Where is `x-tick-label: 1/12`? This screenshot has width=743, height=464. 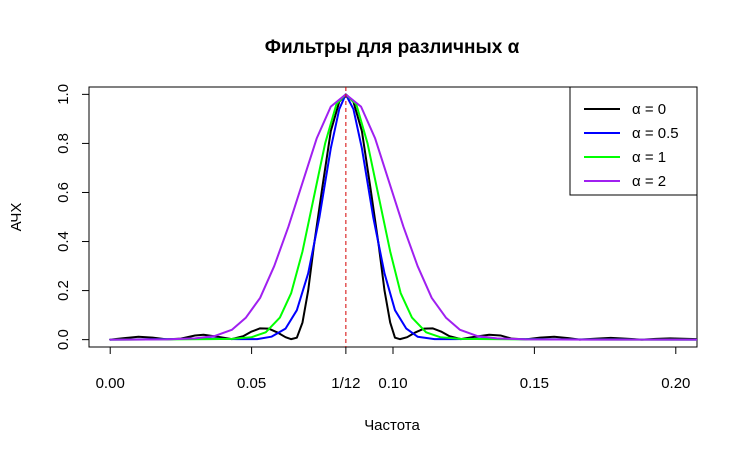 x-tick-label: 1/12 is located at coordinates (345, 383).